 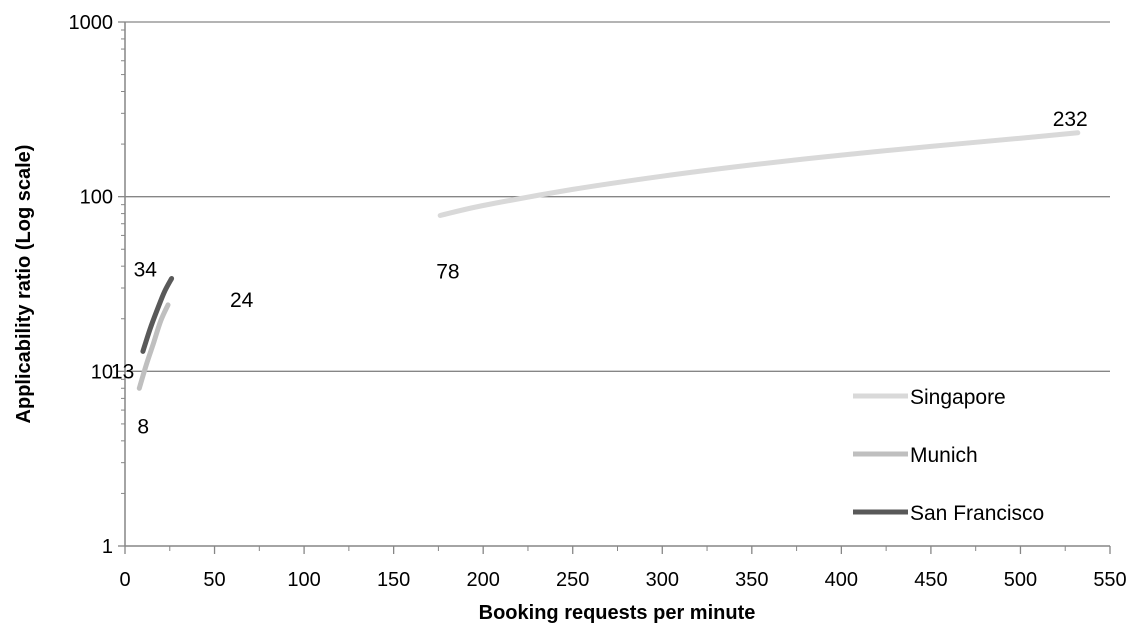 I want to click on y-tick-label: 1, so click(x=107, y=547).